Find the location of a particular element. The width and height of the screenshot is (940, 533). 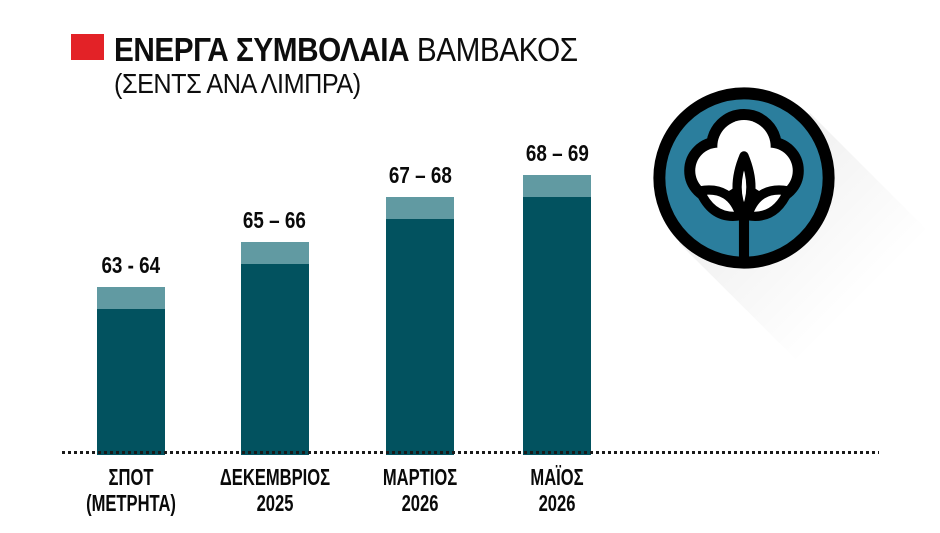

cotton-boll-fill is located at coordinates (744, 157).